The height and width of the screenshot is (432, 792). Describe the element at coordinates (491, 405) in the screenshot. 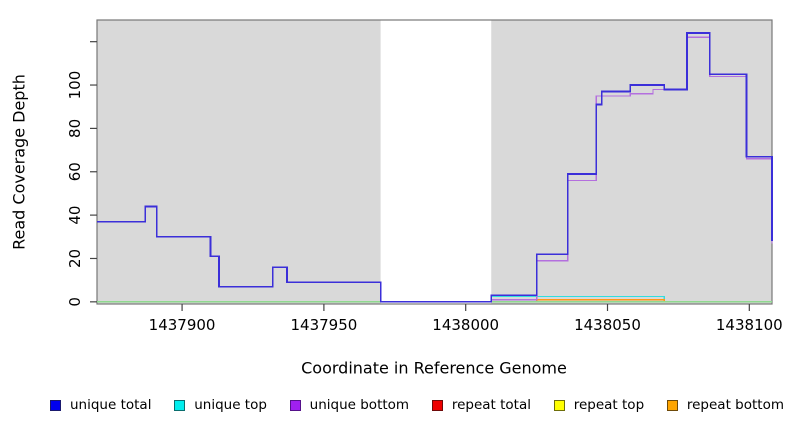

I see `legend-item-label: repeat total` at that location.